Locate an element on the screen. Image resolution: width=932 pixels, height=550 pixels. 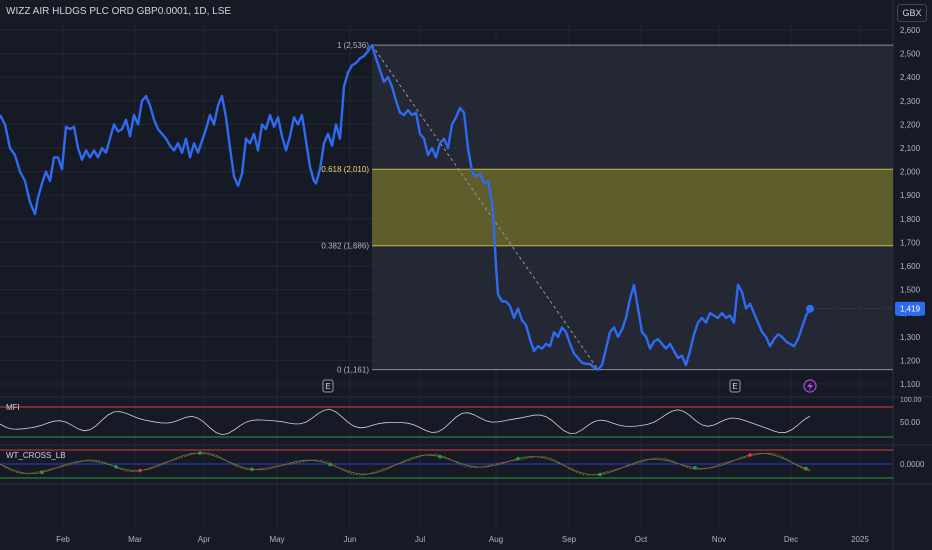
y-tick-label: 1,200 is located at coordinates (910, 360).